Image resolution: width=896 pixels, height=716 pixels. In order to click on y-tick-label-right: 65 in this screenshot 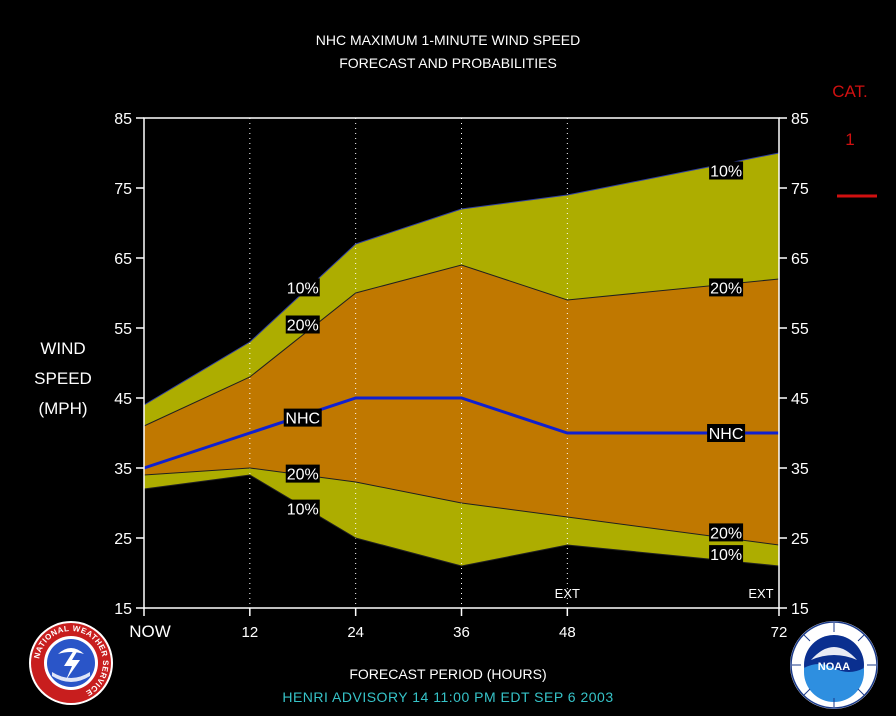, I will do `click(800, 259)`.